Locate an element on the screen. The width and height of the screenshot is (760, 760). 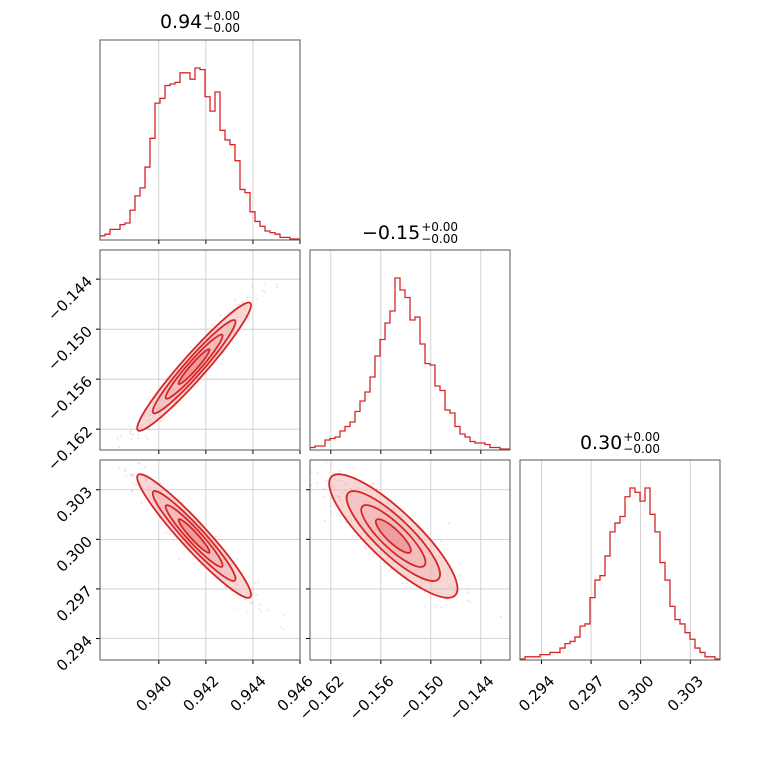
x-tick-label-p3-3: 0.303 is located at coordinates (685, 693).